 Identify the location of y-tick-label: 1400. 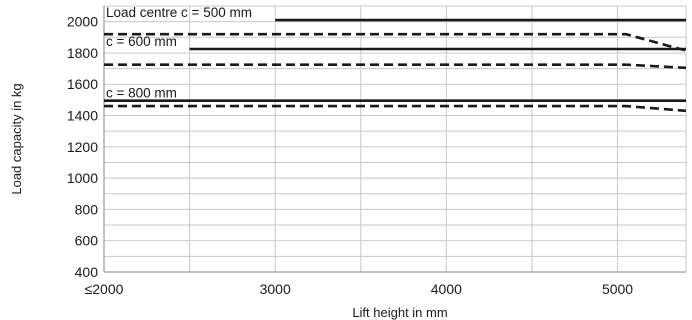
(82, 116).